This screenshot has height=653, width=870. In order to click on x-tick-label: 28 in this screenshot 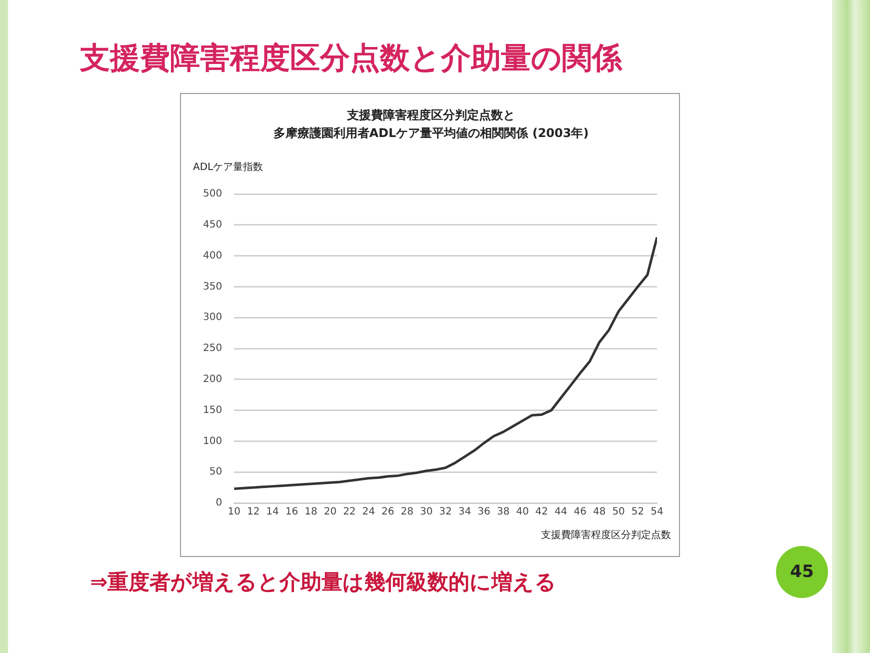, I will do `click(407, 512)`.